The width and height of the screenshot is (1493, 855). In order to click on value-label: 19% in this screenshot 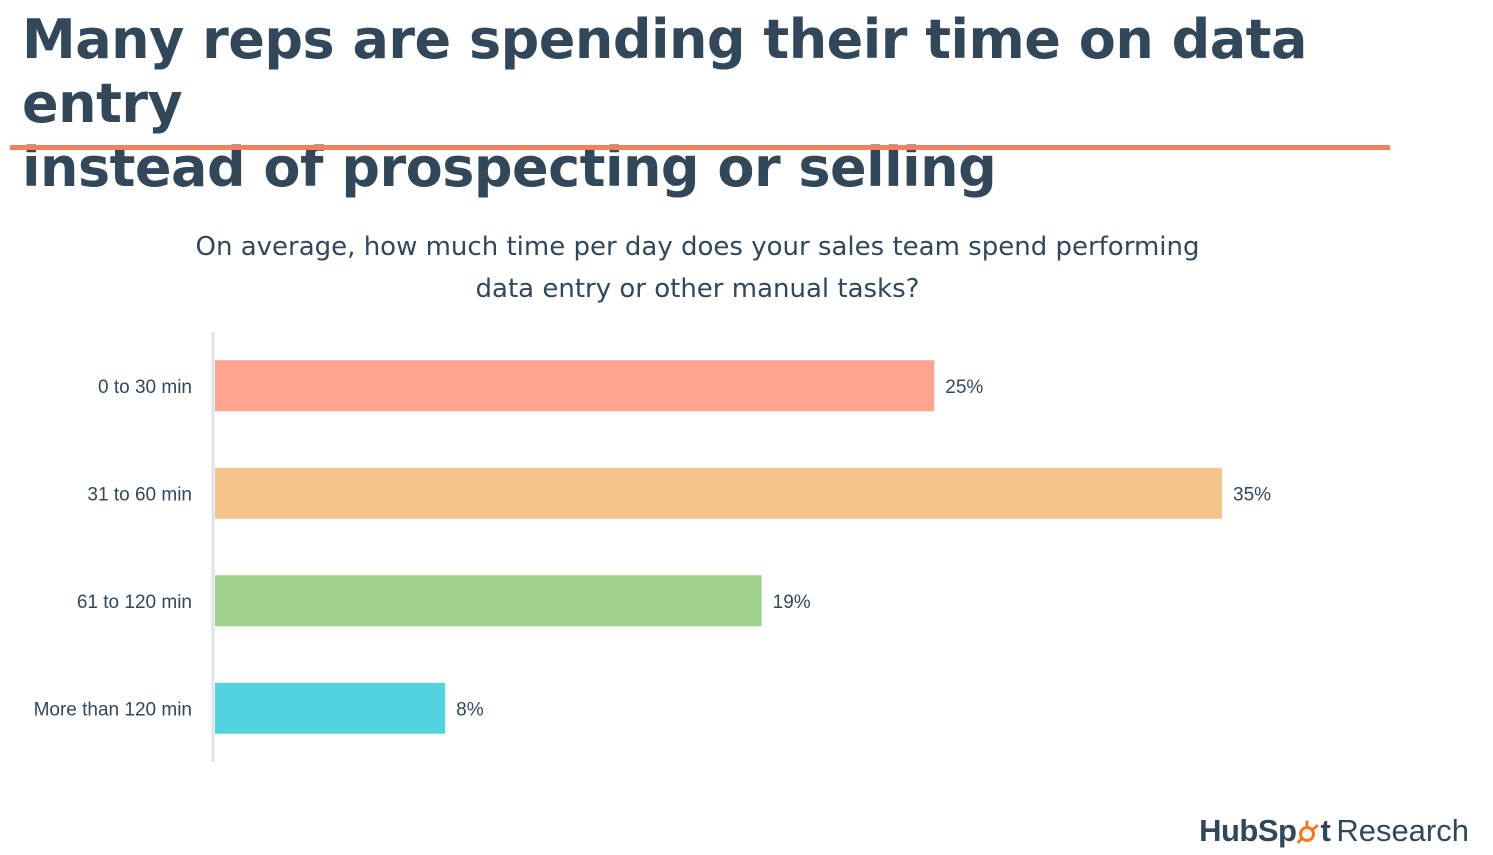, I will do `click(792, 602)`.